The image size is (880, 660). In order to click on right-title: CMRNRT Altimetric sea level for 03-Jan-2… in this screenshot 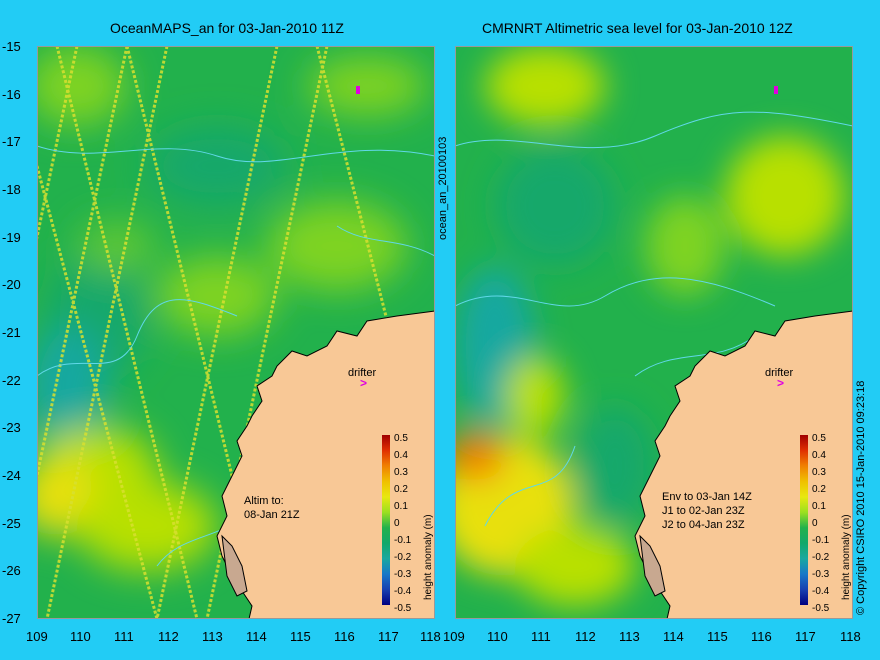, I will do `click(637, 28)`.